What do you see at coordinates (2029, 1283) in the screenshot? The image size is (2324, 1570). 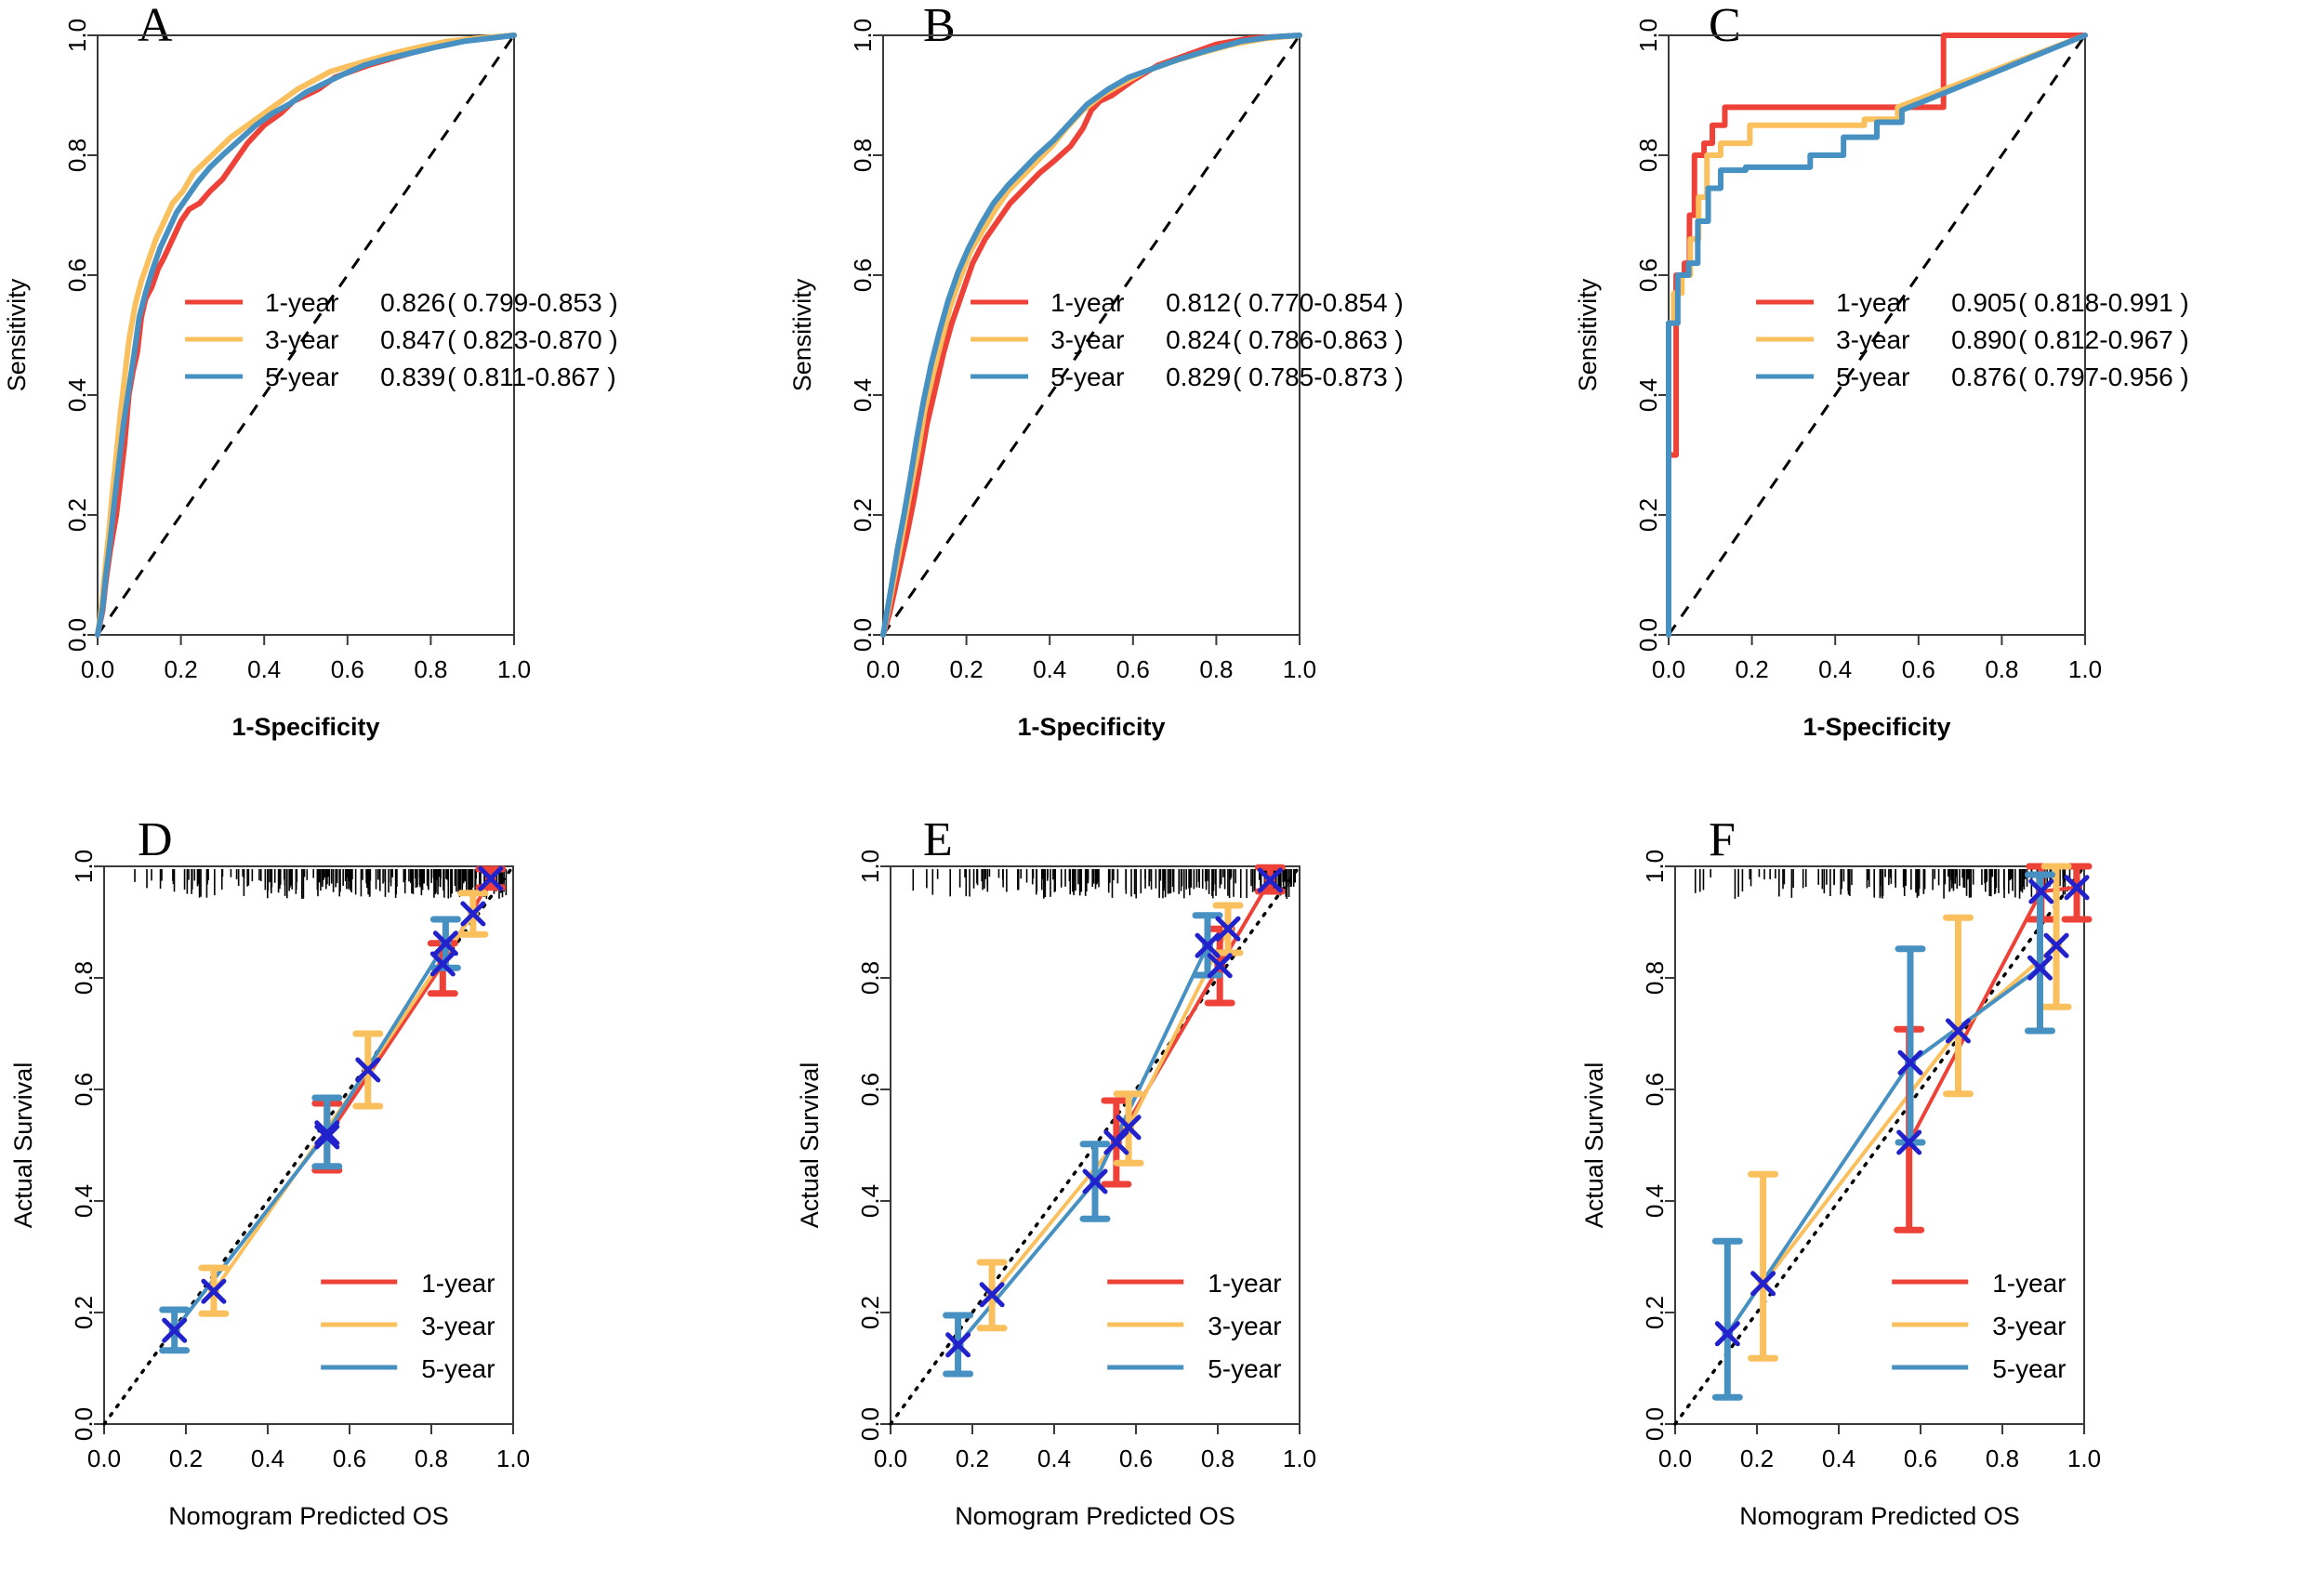 I see `legend-label-1-year: 1-year` at bounding box center [2029, 1283].